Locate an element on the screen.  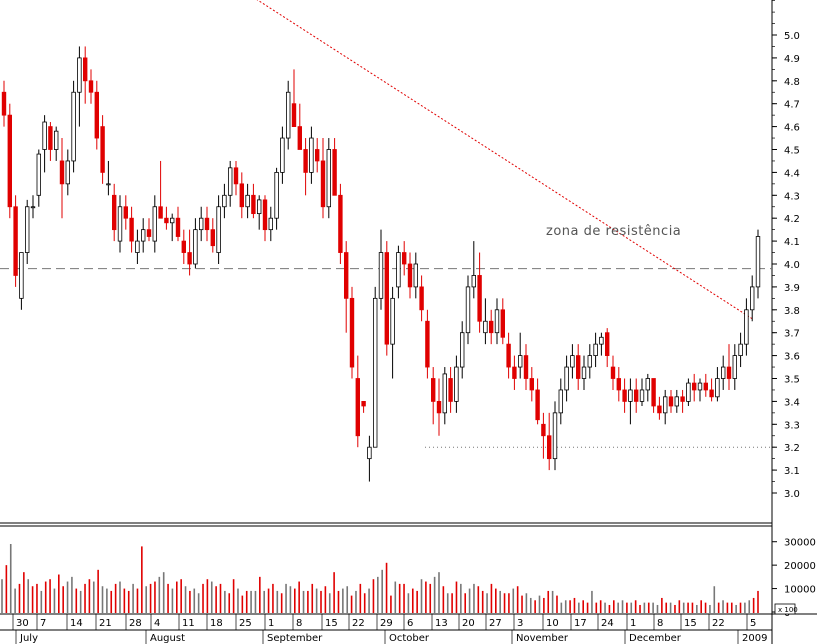
price-tick-label: 4.4 is located at coordinates (792, 173).